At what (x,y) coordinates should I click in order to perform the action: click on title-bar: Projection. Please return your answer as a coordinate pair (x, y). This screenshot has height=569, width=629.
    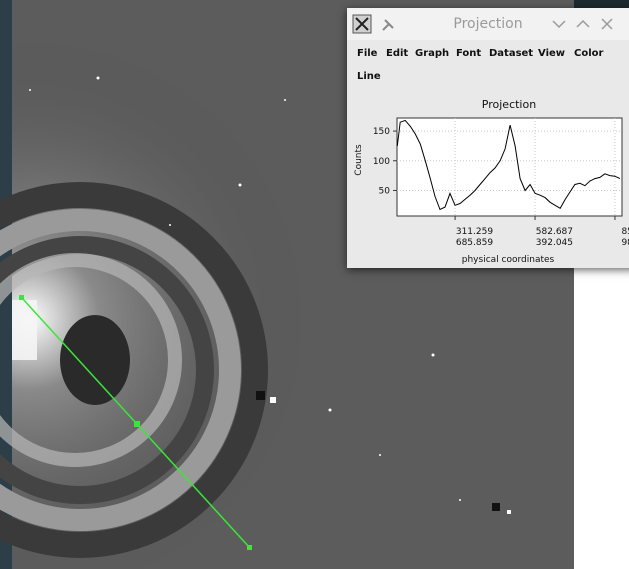
    Looking at the image, I should click on (488, 24).